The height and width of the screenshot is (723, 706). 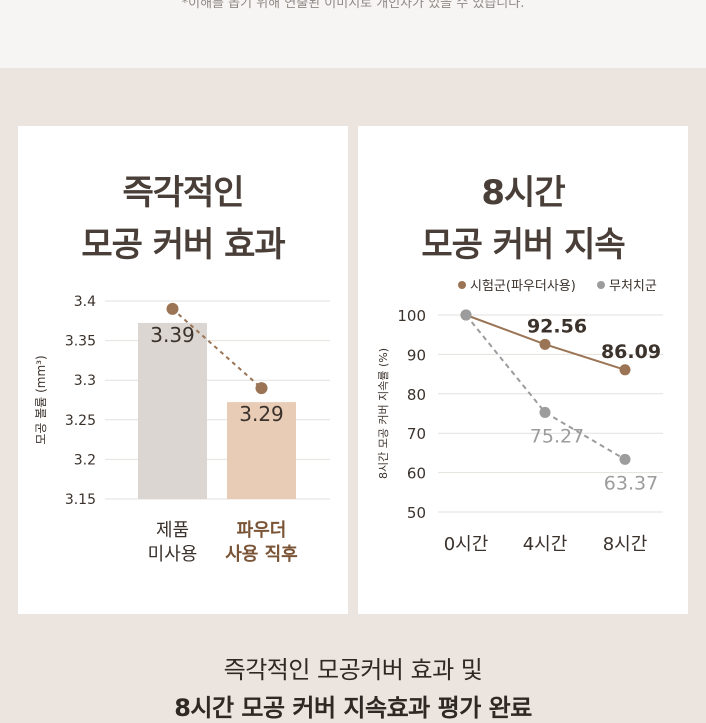 What do you see at coordinates (416, 395) in the screenshot?
I see `y-tick-label: 80` at bounding box center [416, 395].